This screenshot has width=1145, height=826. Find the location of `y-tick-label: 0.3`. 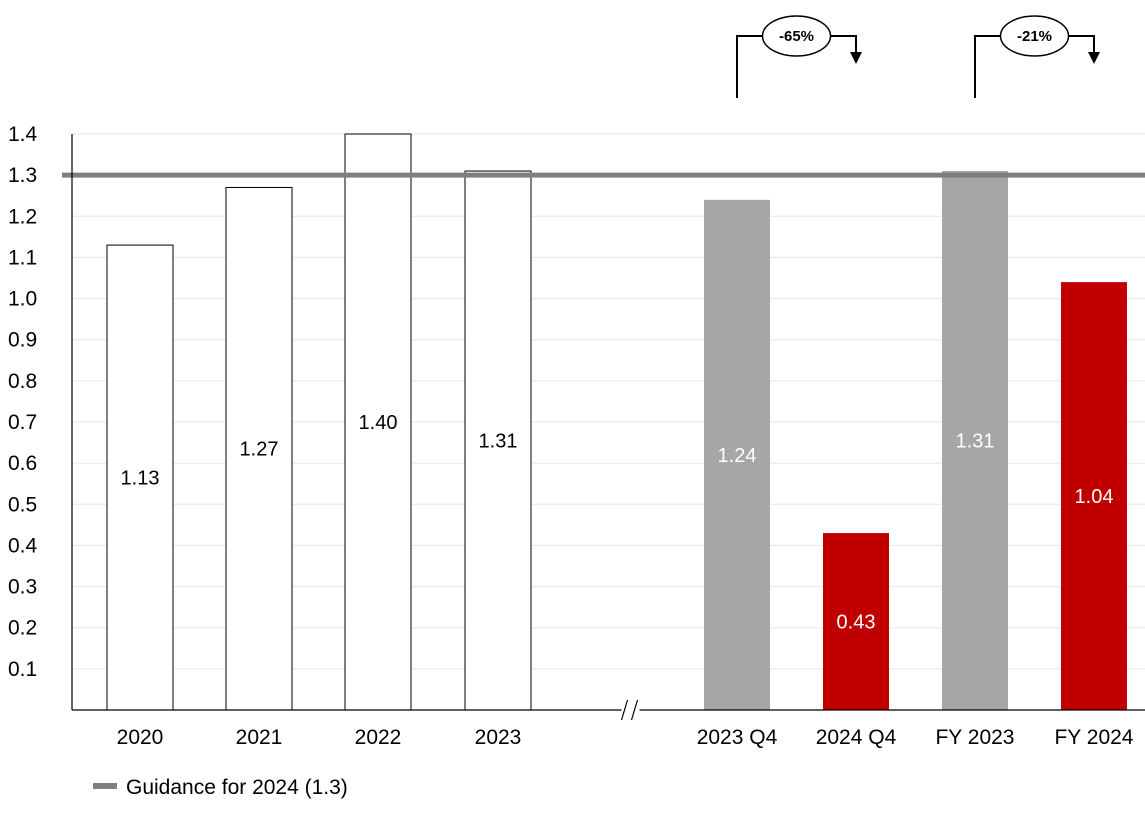

y-tick-label: 0.3 is located at coordinates (22, 587).